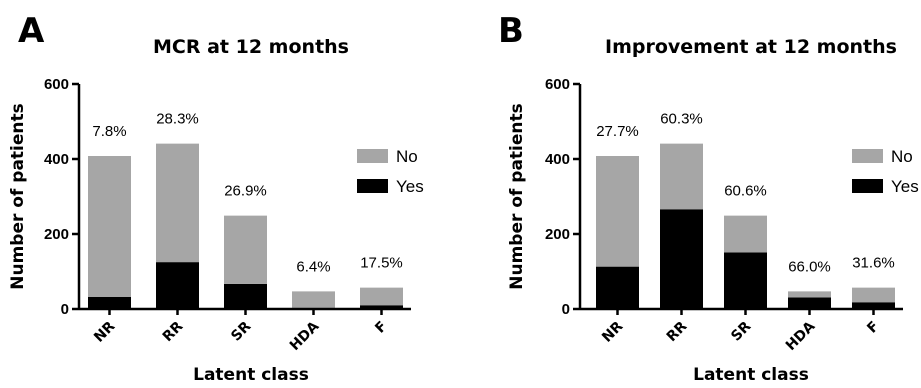 This screenshot has width=921, height=388. Describe the element at coordinates (245, 191) in the screenshot. I see `data-label-sr: 26.9%` at that location.